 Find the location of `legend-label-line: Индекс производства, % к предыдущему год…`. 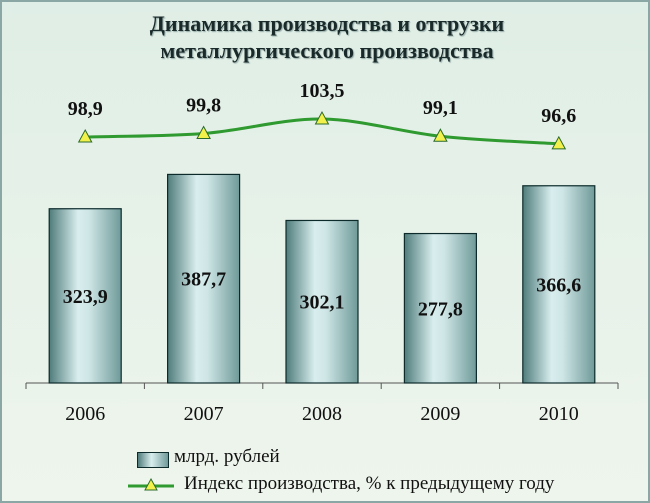

legend-label-line: Индекс производства, % к предыдущему год… is located at coordinates (369, 483).